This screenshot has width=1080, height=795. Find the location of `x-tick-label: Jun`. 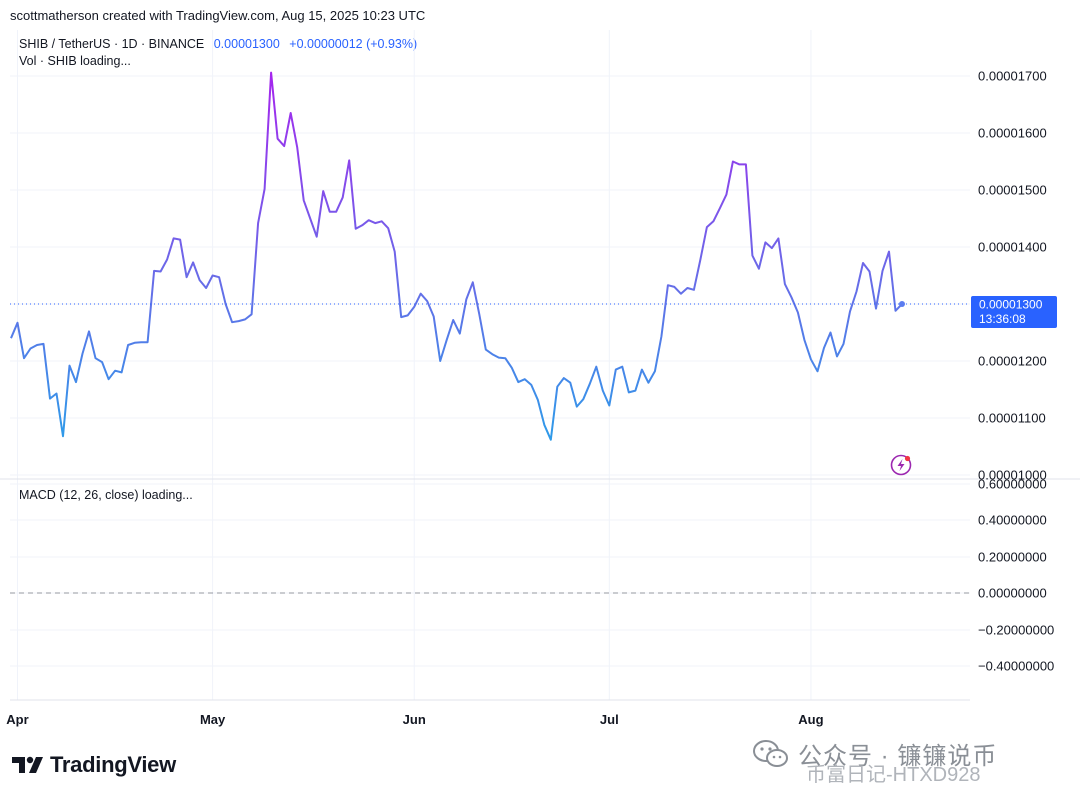

x-tick-label: Jun is located at coordinates (414, 719).